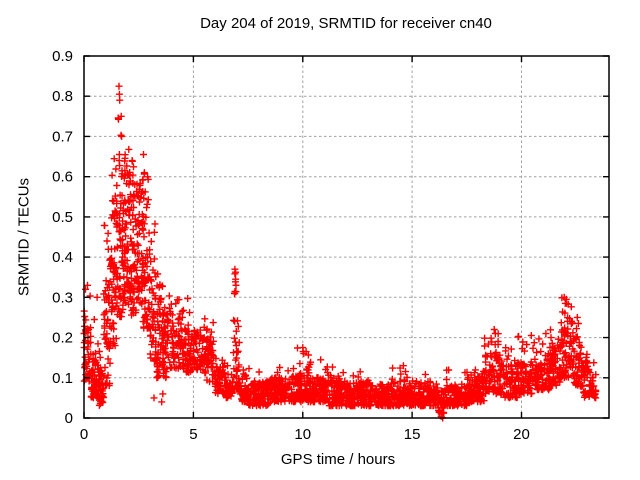 The height and width of the screenshot is (480, 640). What do you see at coordinates (62, 257) in the screenshot?
I see `y-tick-label: 0.4` at bounding box center [62, 257].